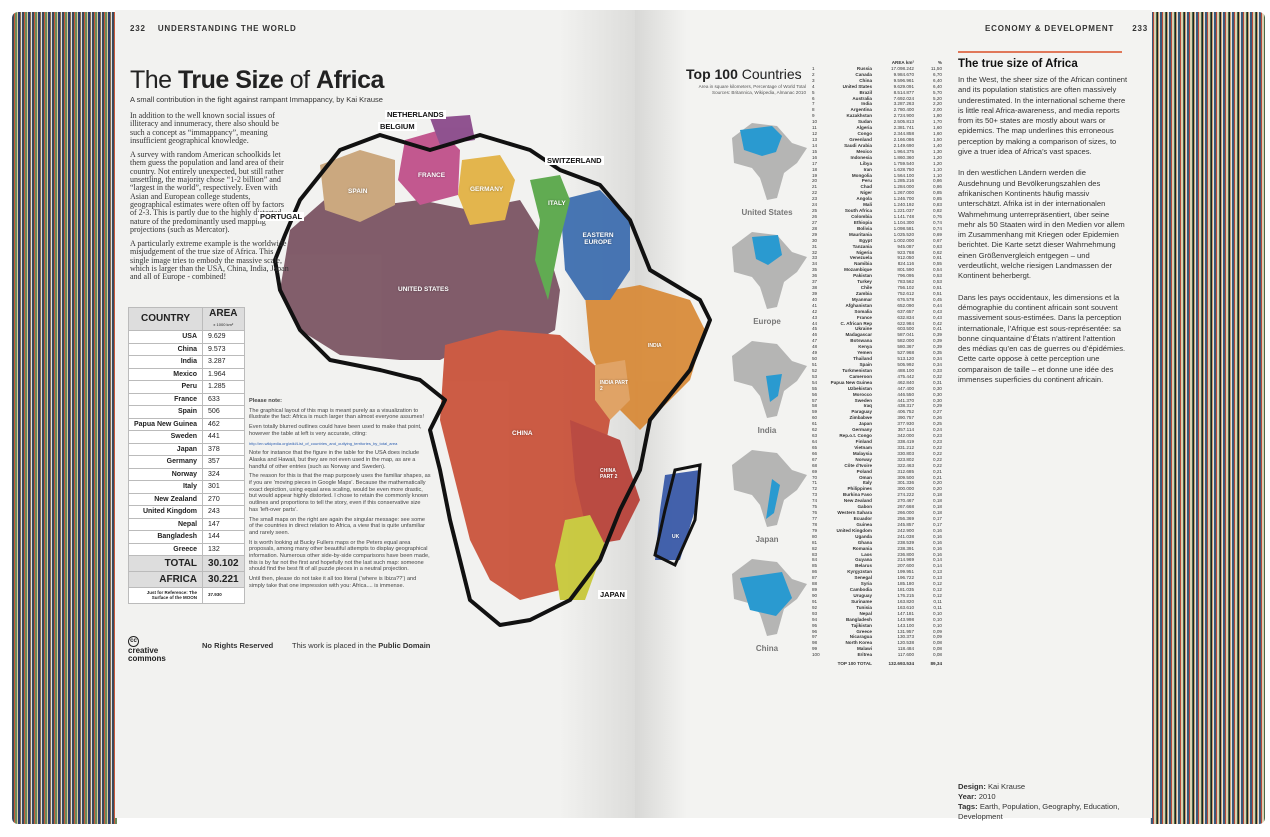 This screenshot has height=837, width=1270. I want to click on percent: 0,16, so click(937, 530).